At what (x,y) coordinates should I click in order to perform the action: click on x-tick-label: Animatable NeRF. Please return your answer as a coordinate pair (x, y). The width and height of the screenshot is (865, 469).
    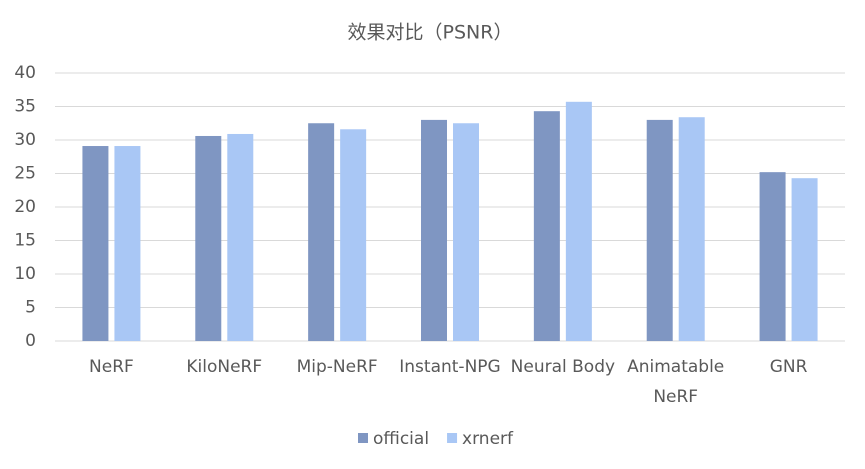
    Looking at the image, I should click on (676, 382).